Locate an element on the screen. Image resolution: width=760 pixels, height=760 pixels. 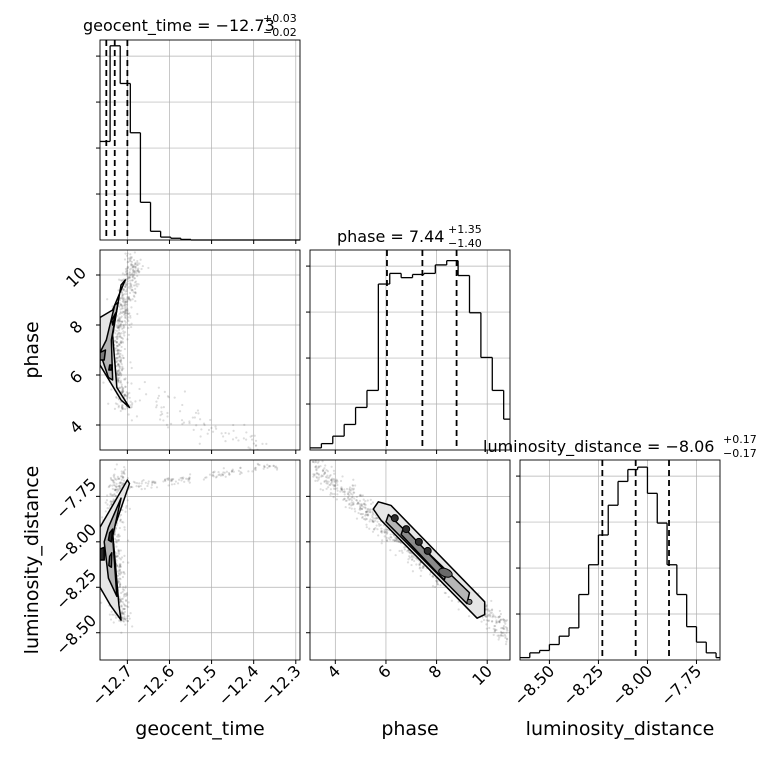
luminosity_distance-vs-geocent_time-xtick-label: −12.5 is located at coordinates (196, 685).